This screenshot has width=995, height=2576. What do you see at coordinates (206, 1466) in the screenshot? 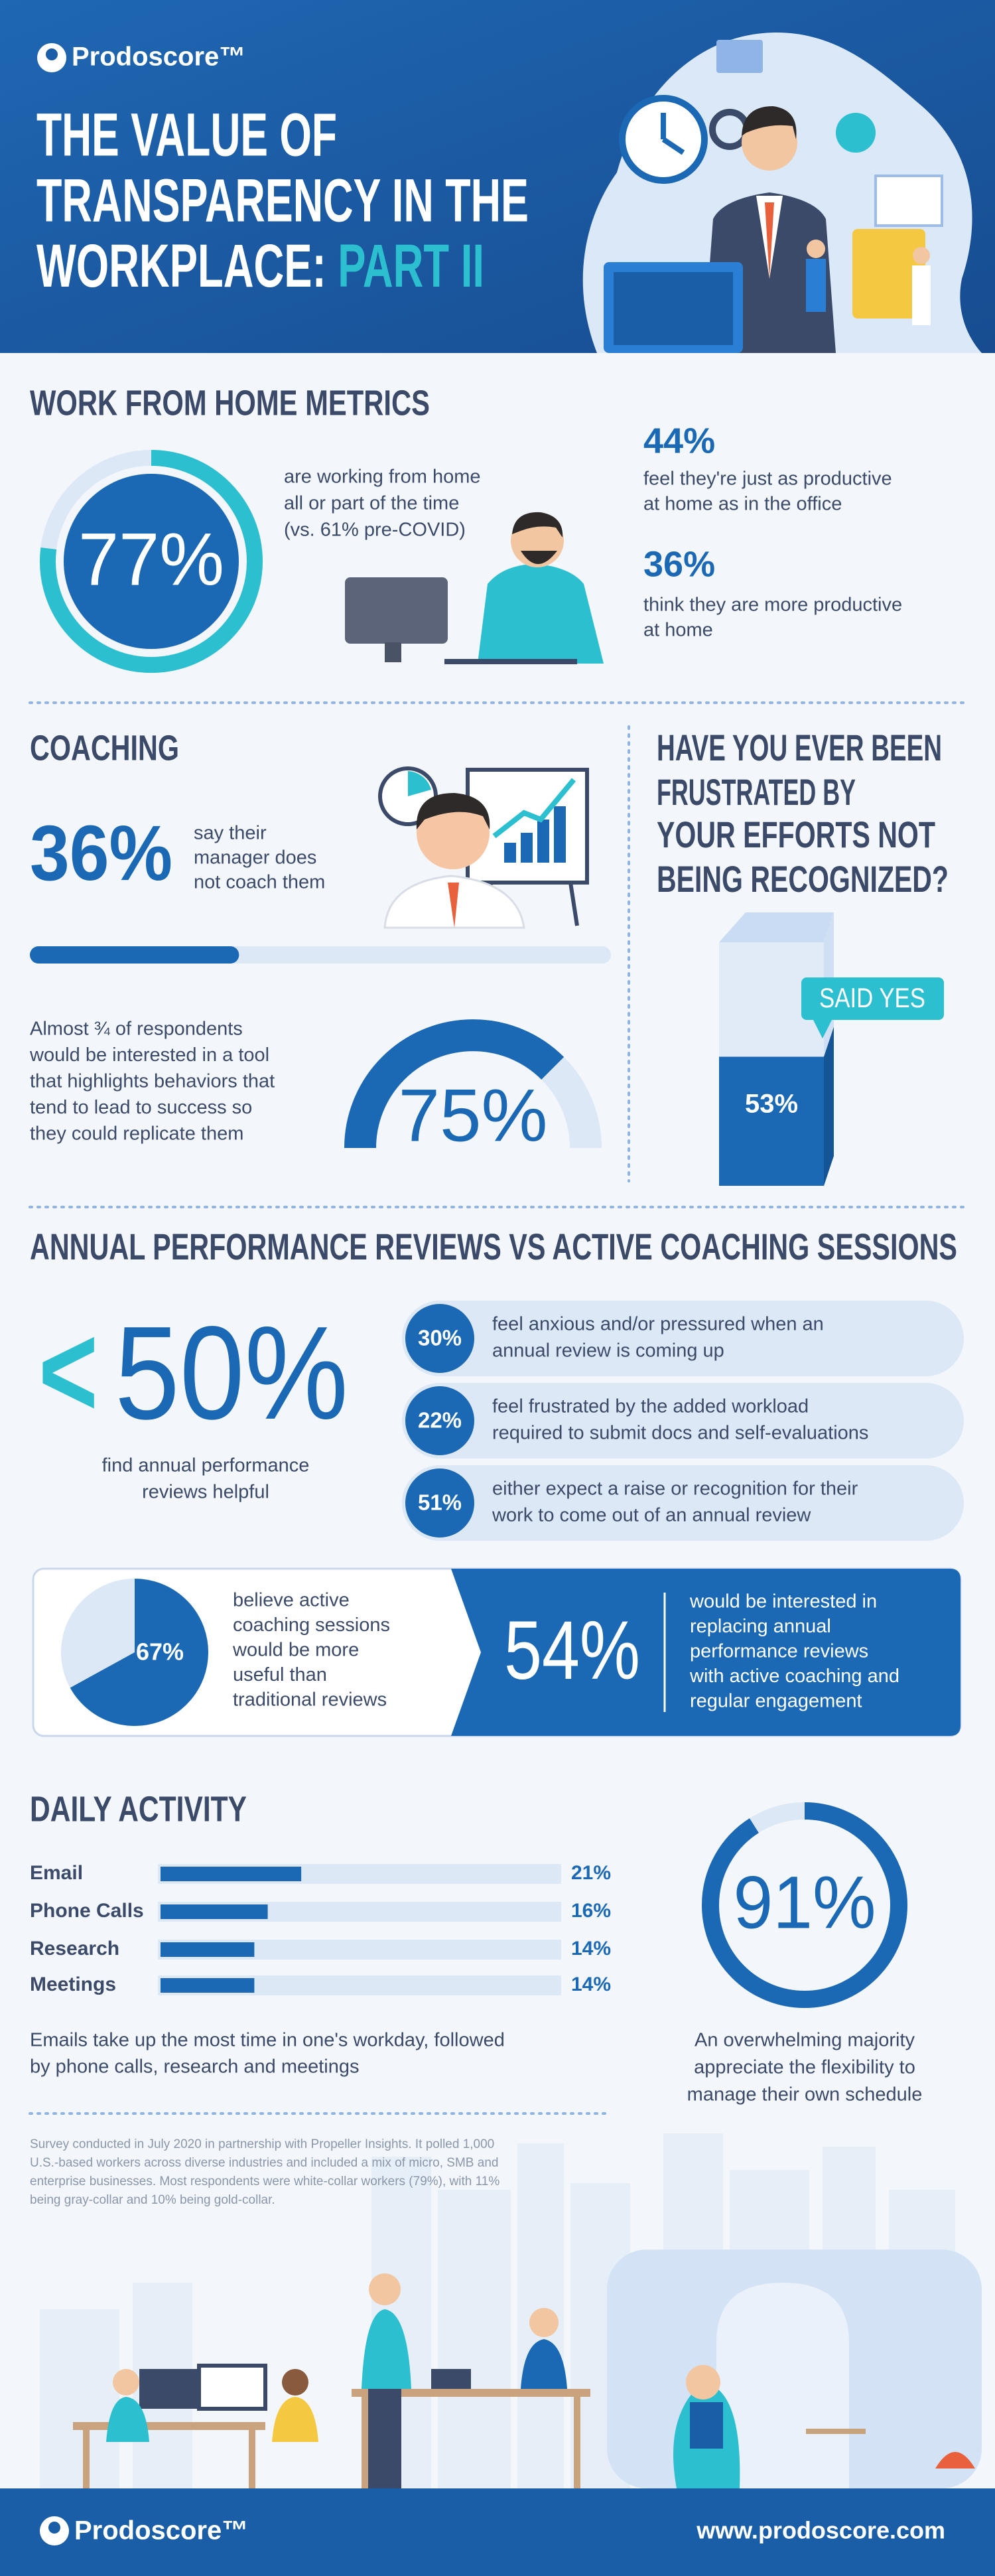
I see `reviews-text: find annual performance` at bounding box center [206, 1466].